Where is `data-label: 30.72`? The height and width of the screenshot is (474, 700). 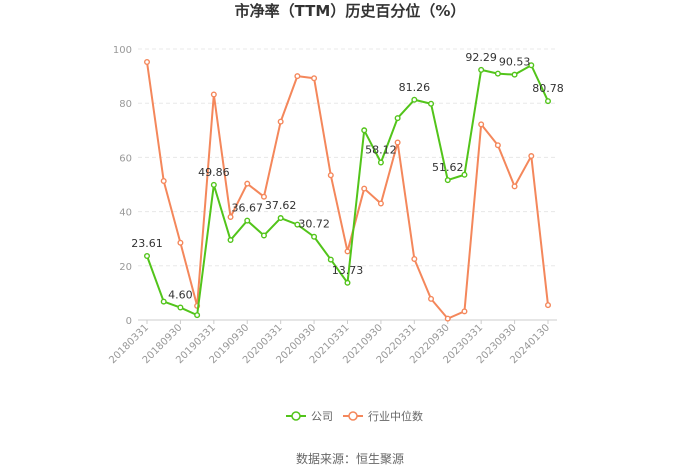 data-label: 30.72 is located at coordinates (314, 224).